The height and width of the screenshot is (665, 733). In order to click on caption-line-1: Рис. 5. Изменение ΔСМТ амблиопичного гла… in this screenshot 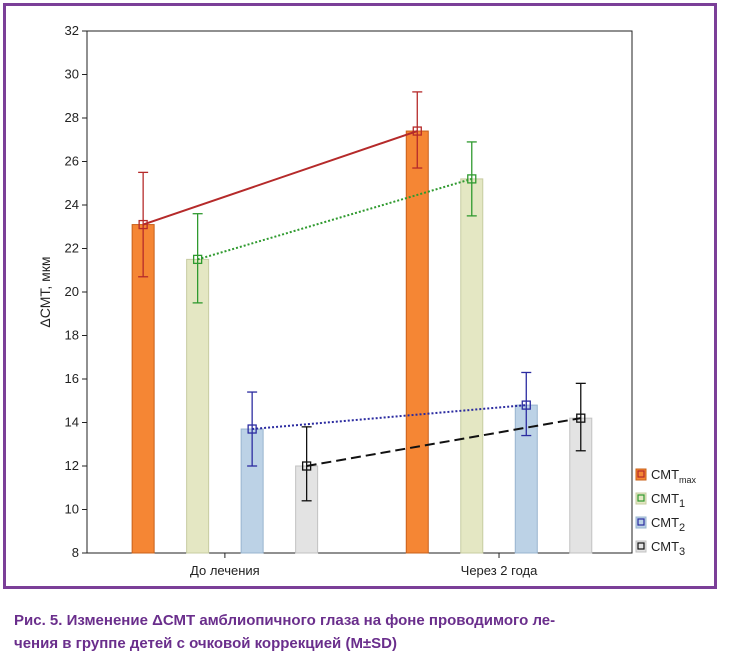, I will do `click(285, 620)`.